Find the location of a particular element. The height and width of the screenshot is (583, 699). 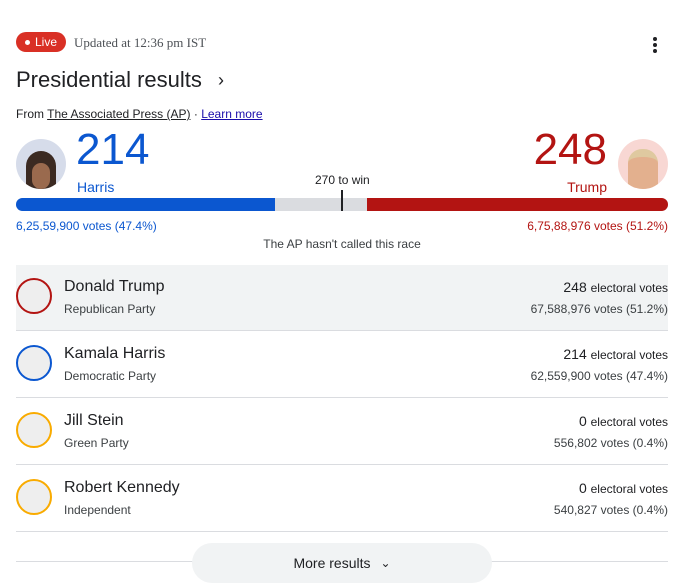

chevron-down-icon: ⌄ is located at coordinates (385, 563).